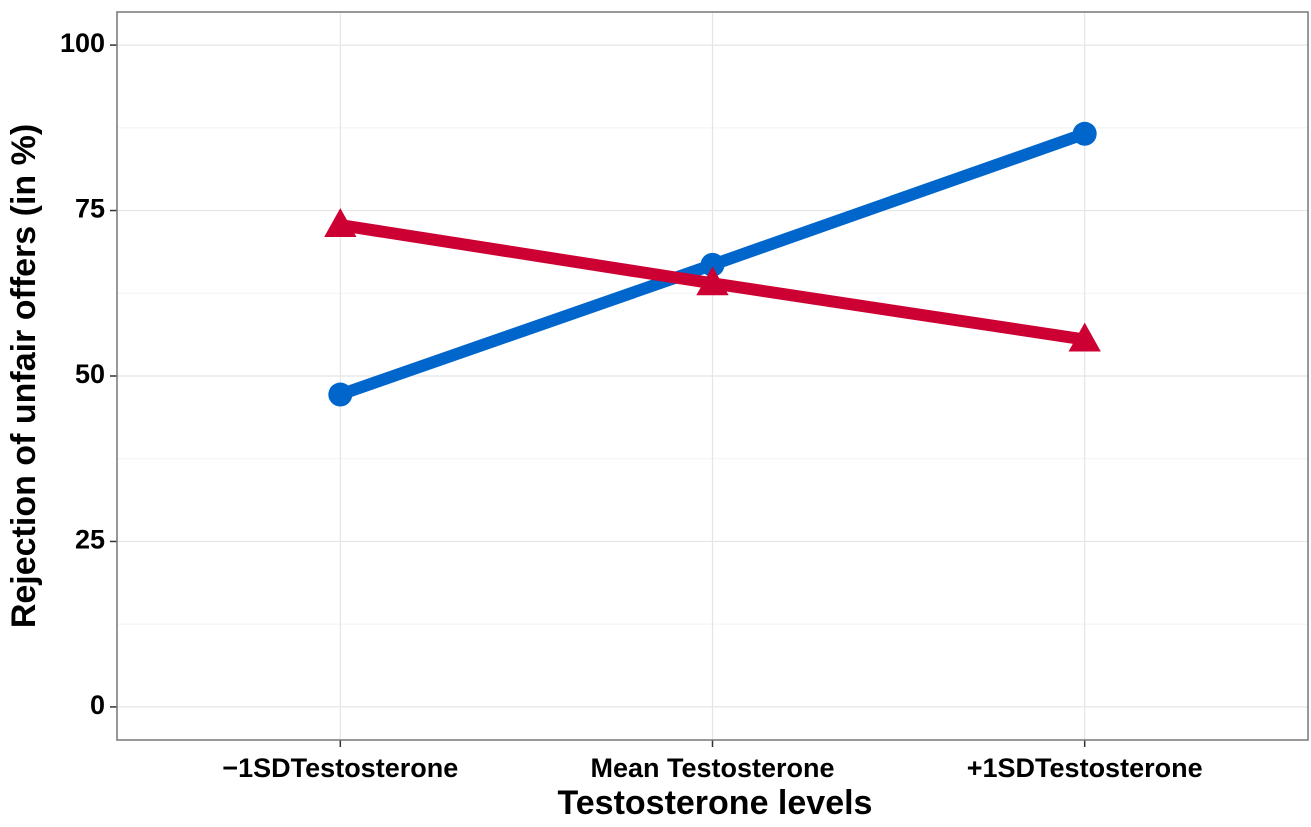  I want to click on x-tick-label: +1SDTestosterone, so click(1085, 768).